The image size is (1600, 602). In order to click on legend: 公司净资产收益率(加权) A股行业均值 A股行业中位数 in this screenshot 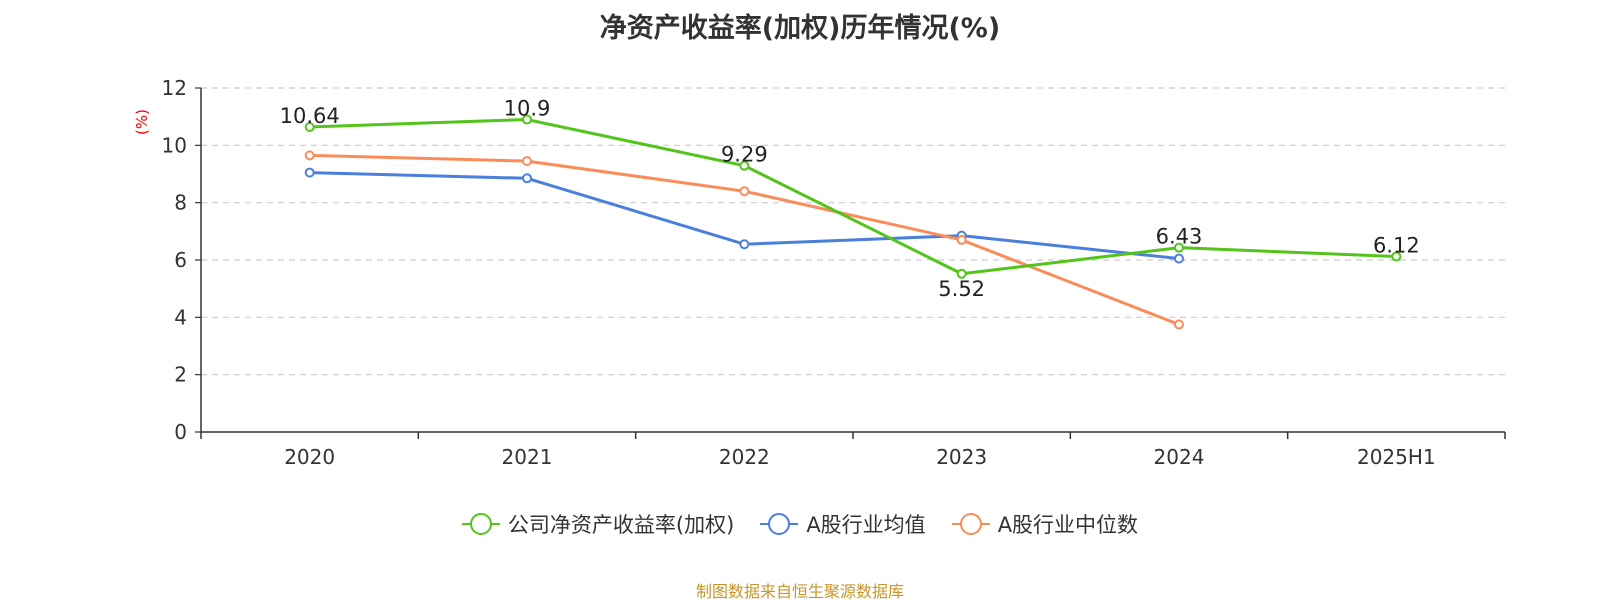, I will do `click(800, 524)`.